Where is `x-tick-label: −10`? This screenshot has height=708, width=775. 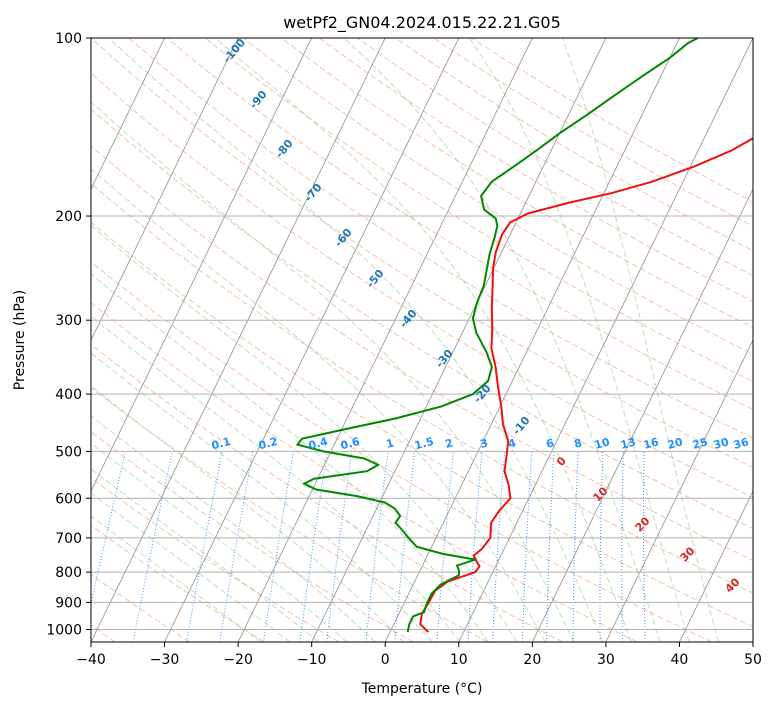 x-tick-label: −10 is located at coordinates (312, 660).